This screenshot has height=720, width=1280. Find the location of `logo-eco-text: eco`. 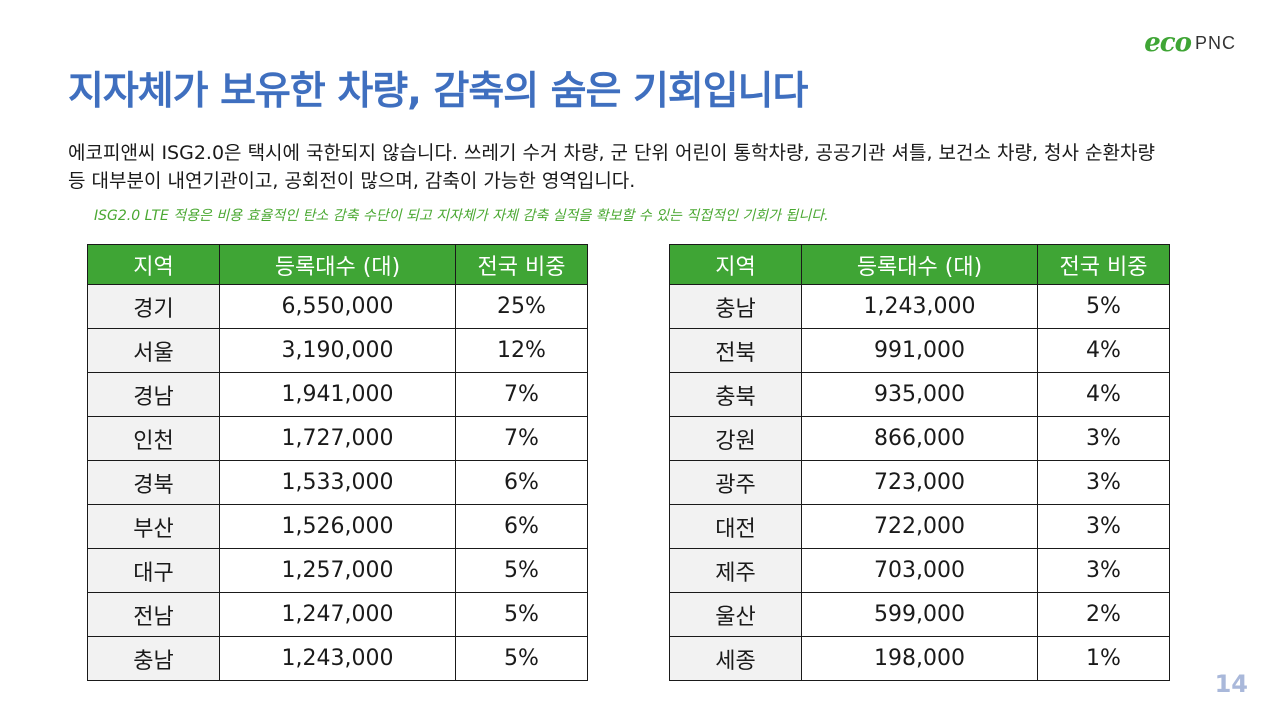

logo-eco-text: eco is located at coordinates (1168, 43).